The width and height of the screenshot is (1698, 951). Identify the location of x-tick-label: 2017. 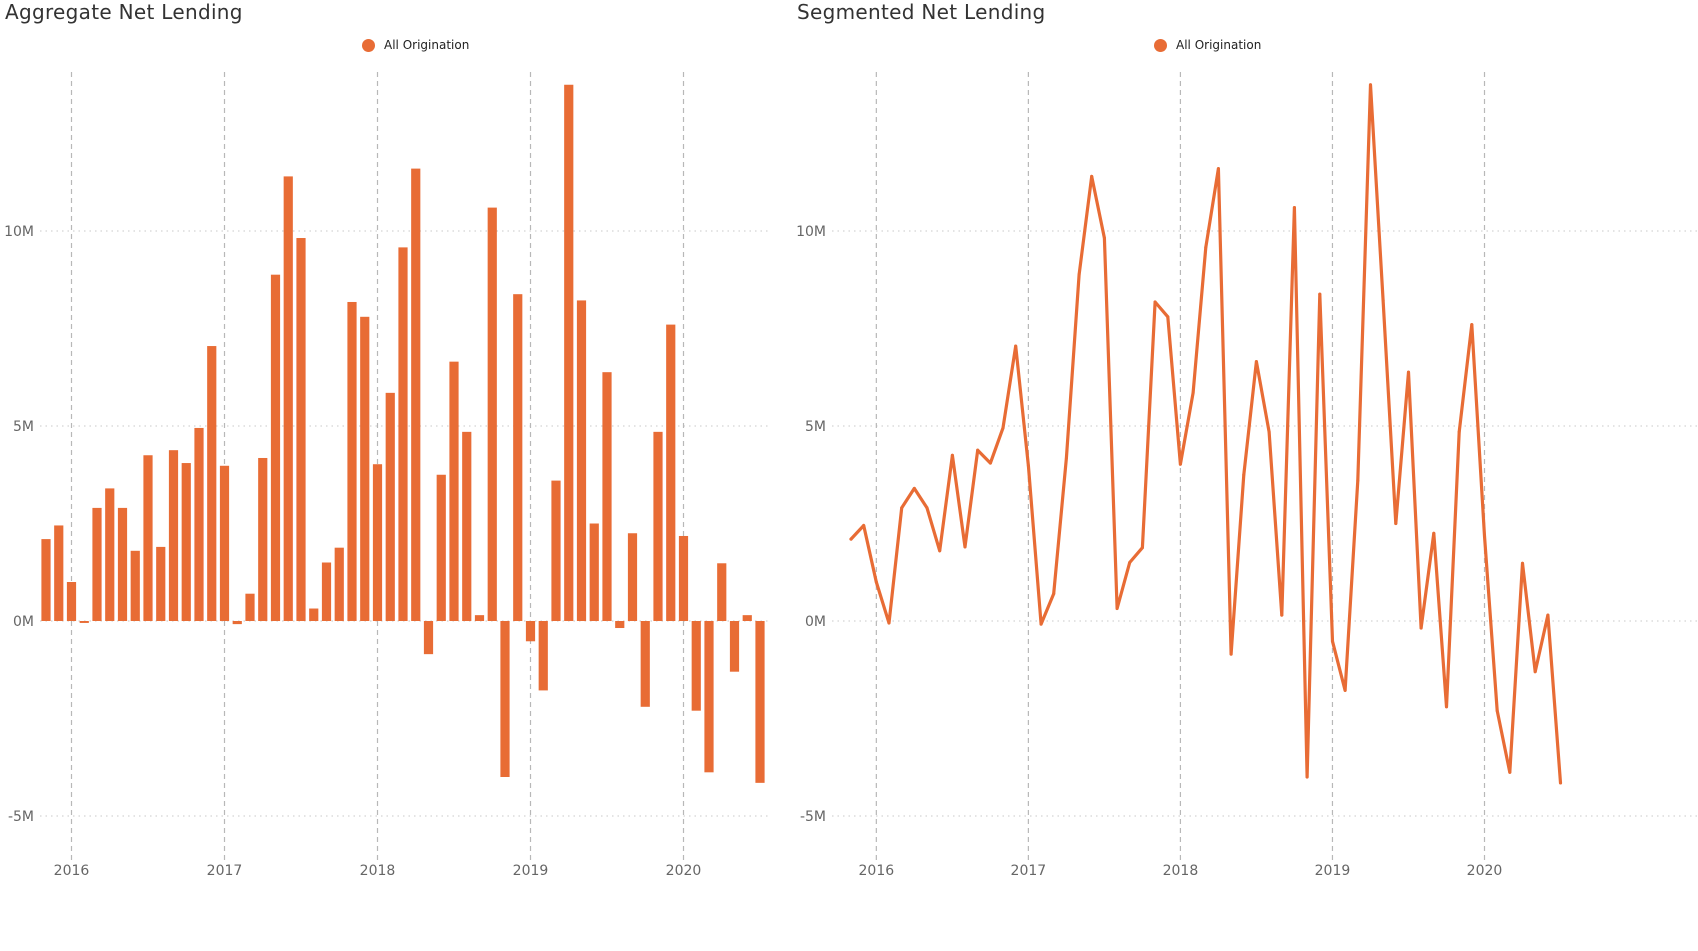
(1029, 871).